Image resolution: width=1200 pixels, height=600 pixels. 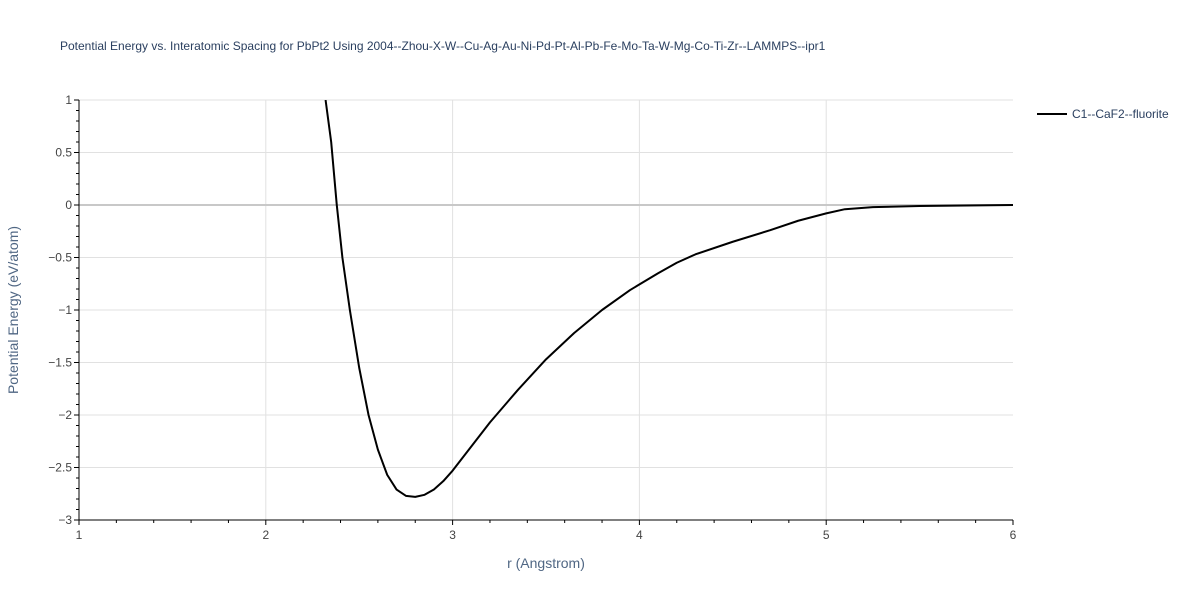 What do you see at coordinates (65, 310) in the screenshot?
I see `y-tick-label: −1` at bounding box center [65, 310].